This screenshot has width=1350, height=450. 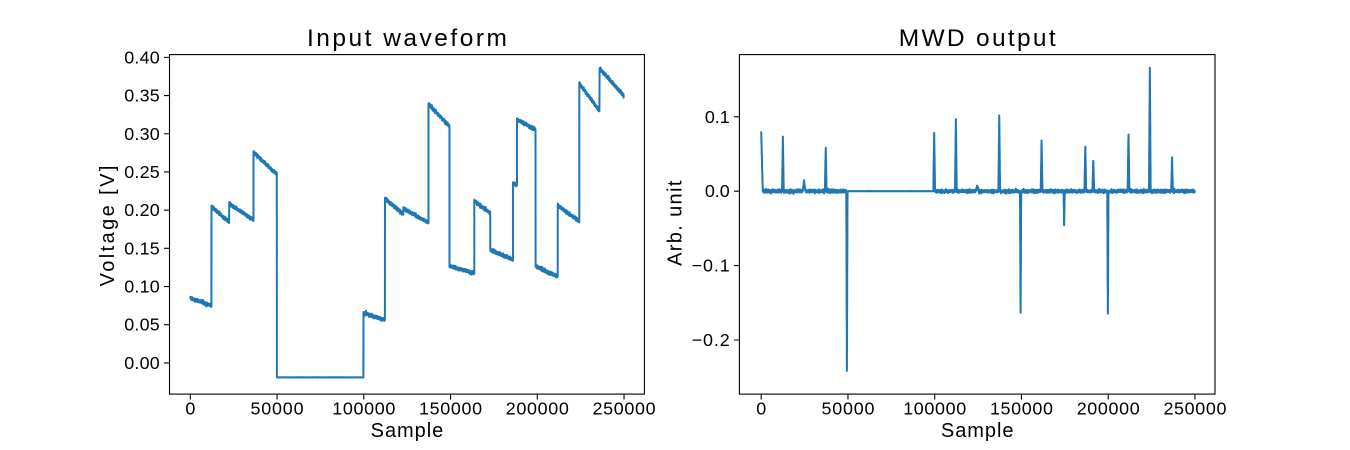 What do you see at coordinates (717, 191) in the screenshot?
I see `svg-text: 0.0` at bounding box center [717, 191].